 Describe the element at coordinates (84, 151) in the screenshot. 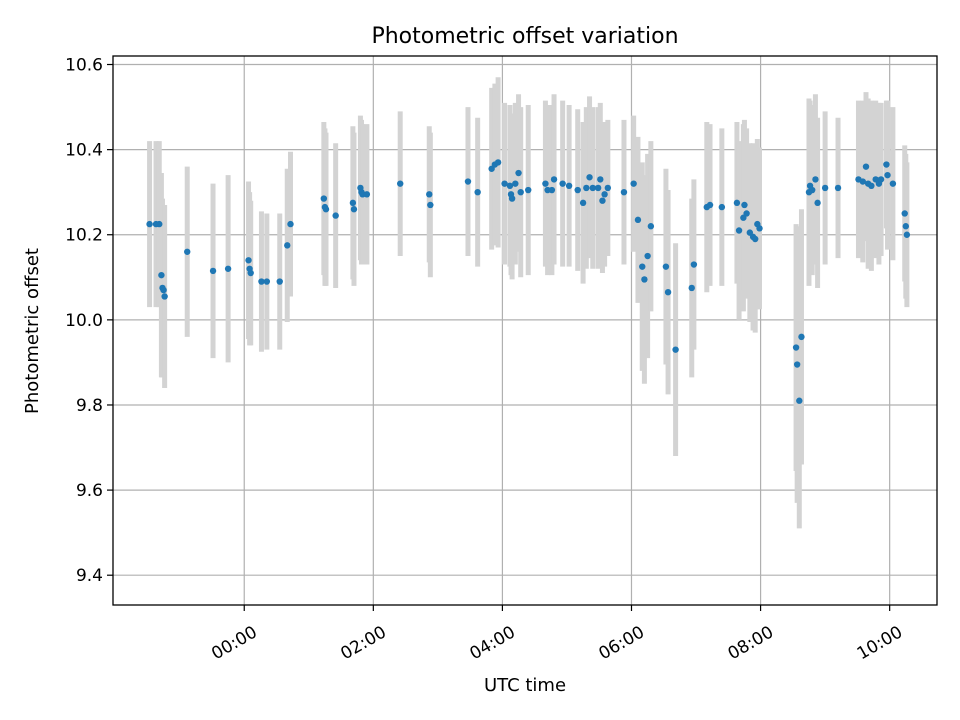

I see `y-tick-label: 10.4` at that location.